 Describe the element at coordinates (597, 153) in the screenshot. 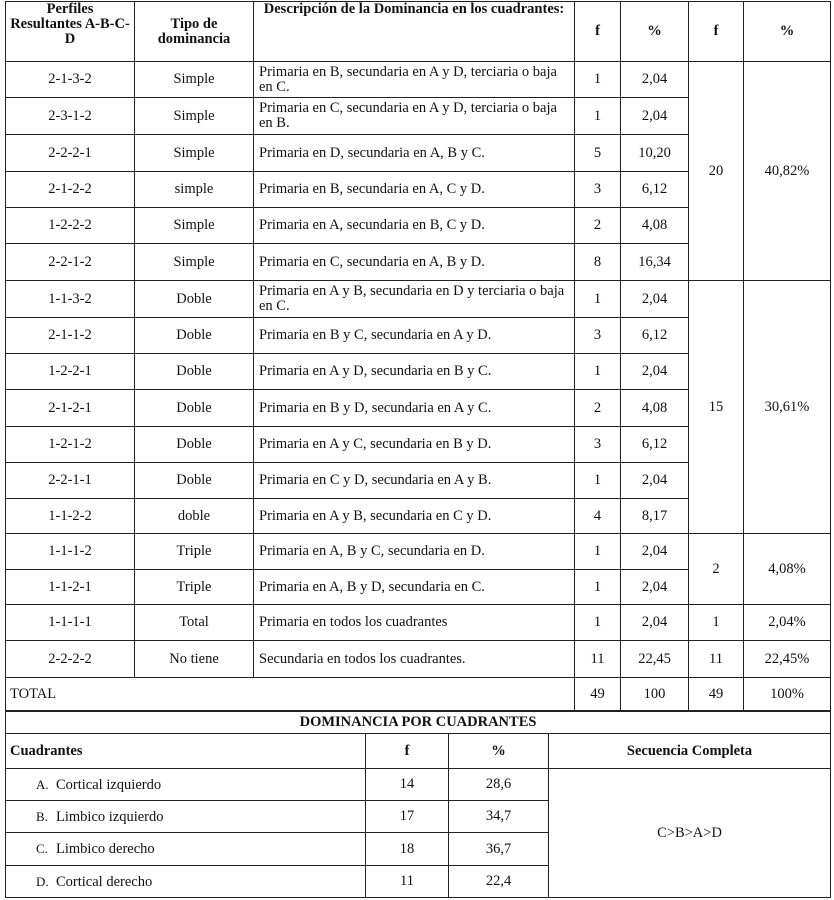

I see `frequency-cell: 5` at that location.